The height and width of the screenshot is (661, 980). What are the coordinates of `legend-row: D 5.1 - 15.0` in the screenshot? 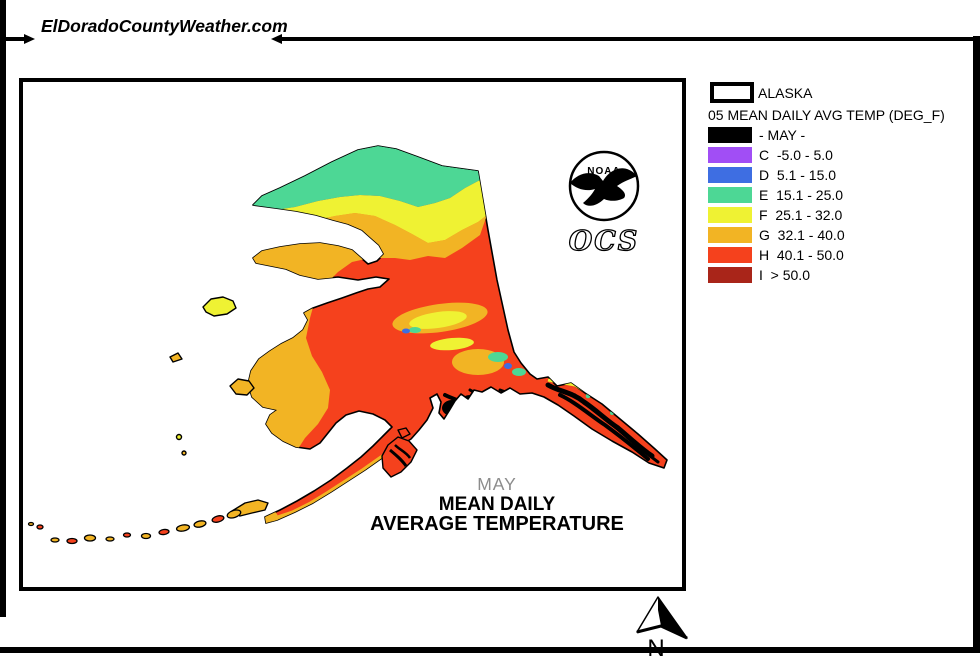 It's located at (776, 175).